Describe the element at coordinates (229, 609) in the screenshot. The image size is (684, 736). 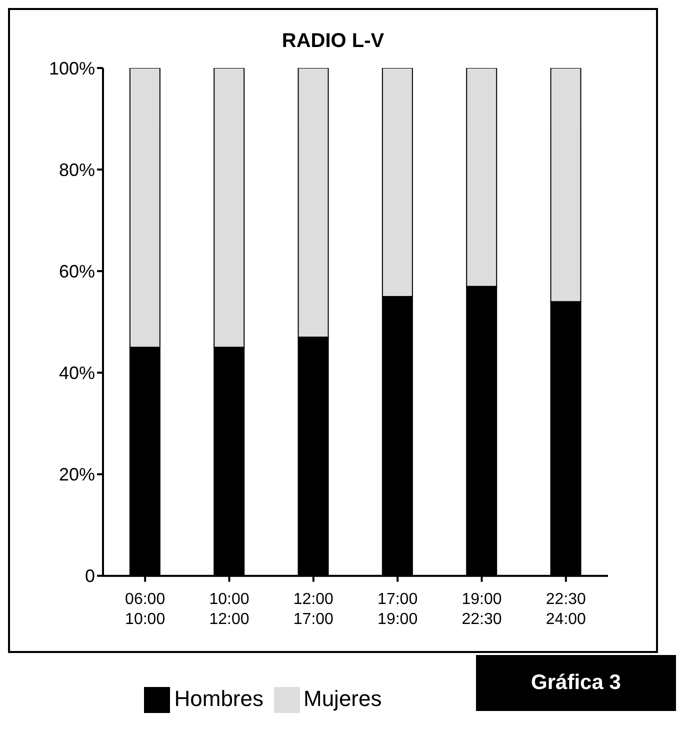
I see `x-tick-label: 10:00 12:00` at that location.